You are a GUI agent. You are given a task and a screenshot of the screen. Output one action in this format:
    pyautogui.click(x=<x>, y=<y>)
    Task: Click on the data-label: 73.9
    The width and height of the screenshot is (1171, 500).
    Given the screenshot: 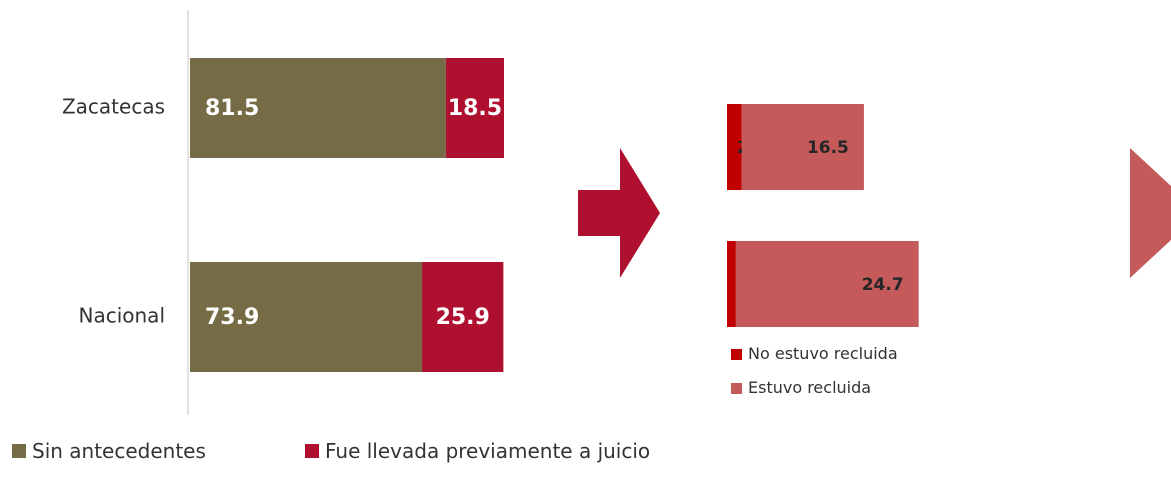 What is the action you would take?
    pyautogui.click(x=232, y=317)
    